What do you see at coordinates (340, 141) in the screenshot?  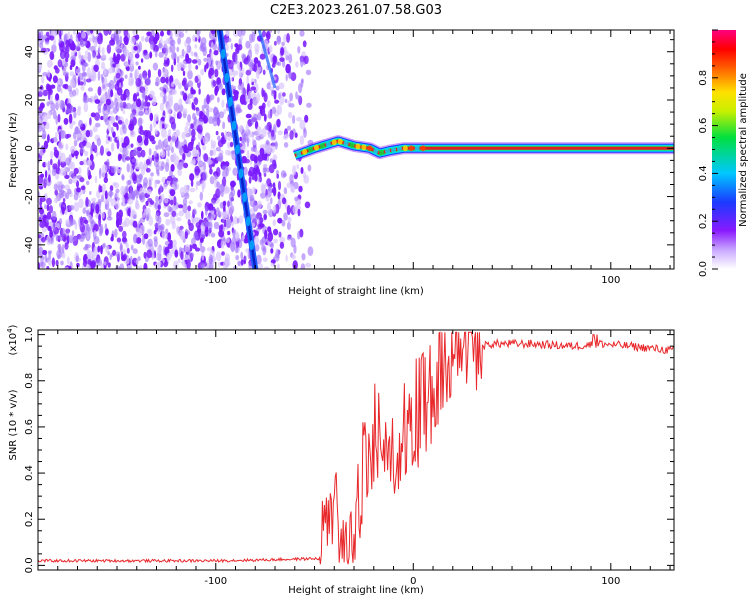 I see `signal-tail-blob` at bounding box center [340, 141].